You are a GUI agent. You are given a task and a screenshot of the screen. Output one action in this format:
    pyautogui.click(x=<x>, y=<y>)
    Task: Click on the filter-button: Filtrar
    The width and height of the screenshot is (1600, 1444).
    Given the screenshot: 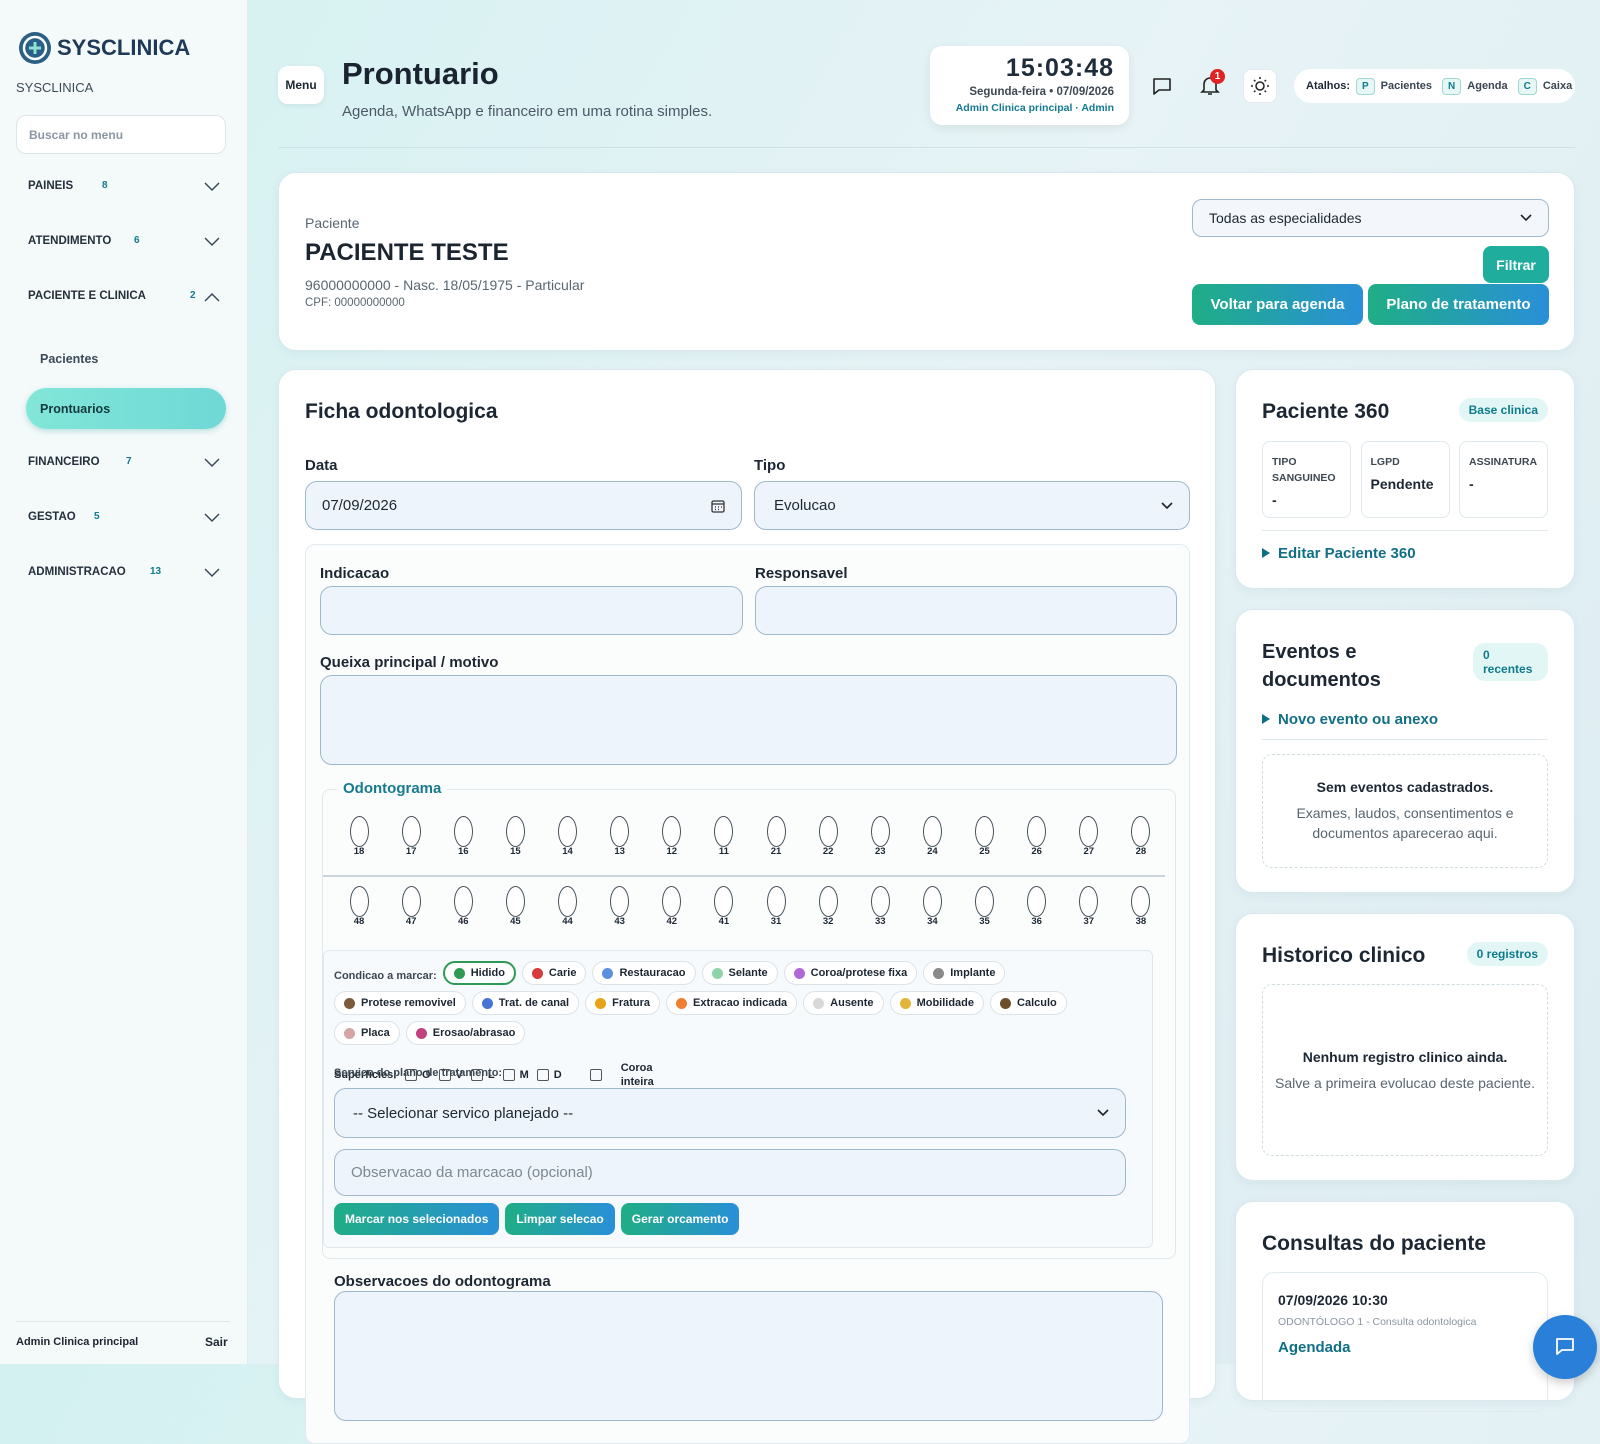 What is the action you would take?
    pyautogui.click(x=1516, y=264)
    